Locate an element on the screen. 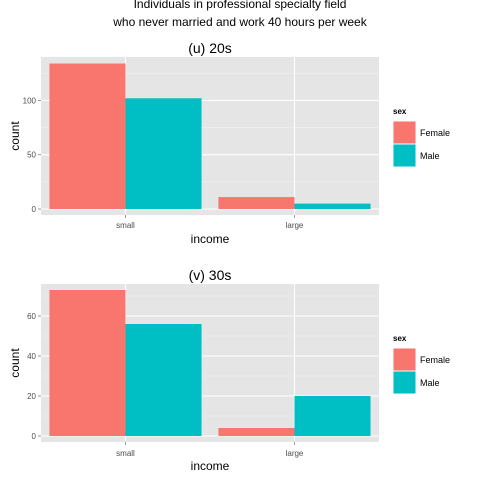 The width and height of the screenshot is (480, 480). y-tick-label: 60 is located at coordinates (31, 316).